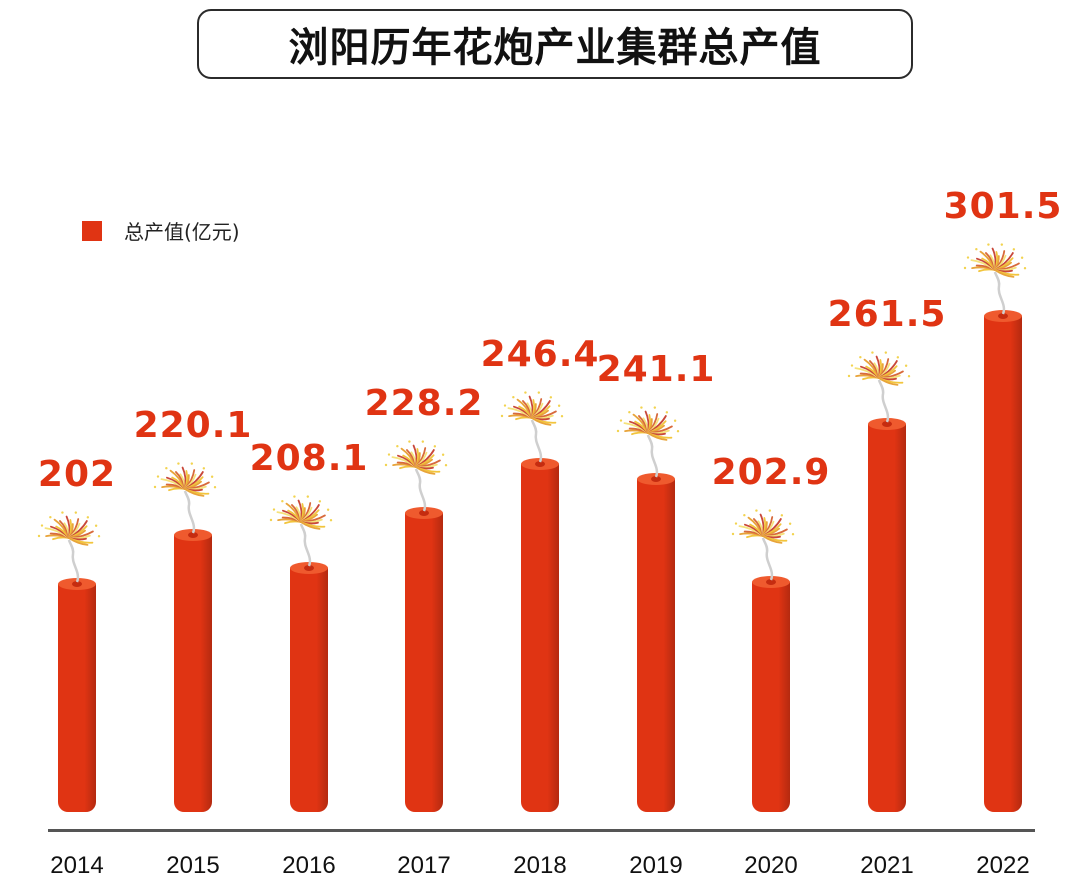 The width and height of the screenshot is (1080, 895). I want to click on value-label: 220.1, so click(193, 426).